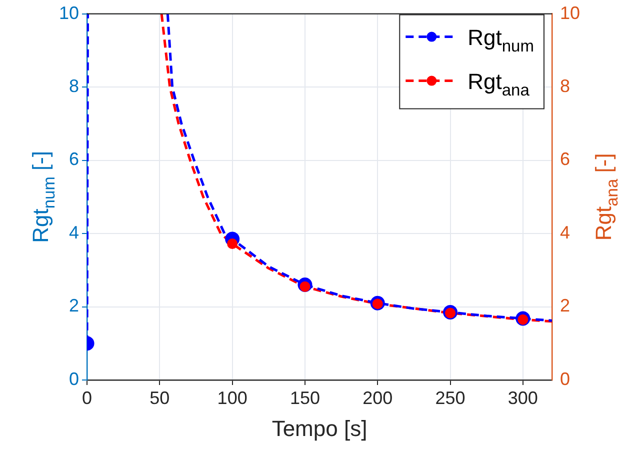 The image size is (623, 451). Describe the element at coordinates (69, 12) in the screenshot. I see `y-tick-label: 10` at that location.